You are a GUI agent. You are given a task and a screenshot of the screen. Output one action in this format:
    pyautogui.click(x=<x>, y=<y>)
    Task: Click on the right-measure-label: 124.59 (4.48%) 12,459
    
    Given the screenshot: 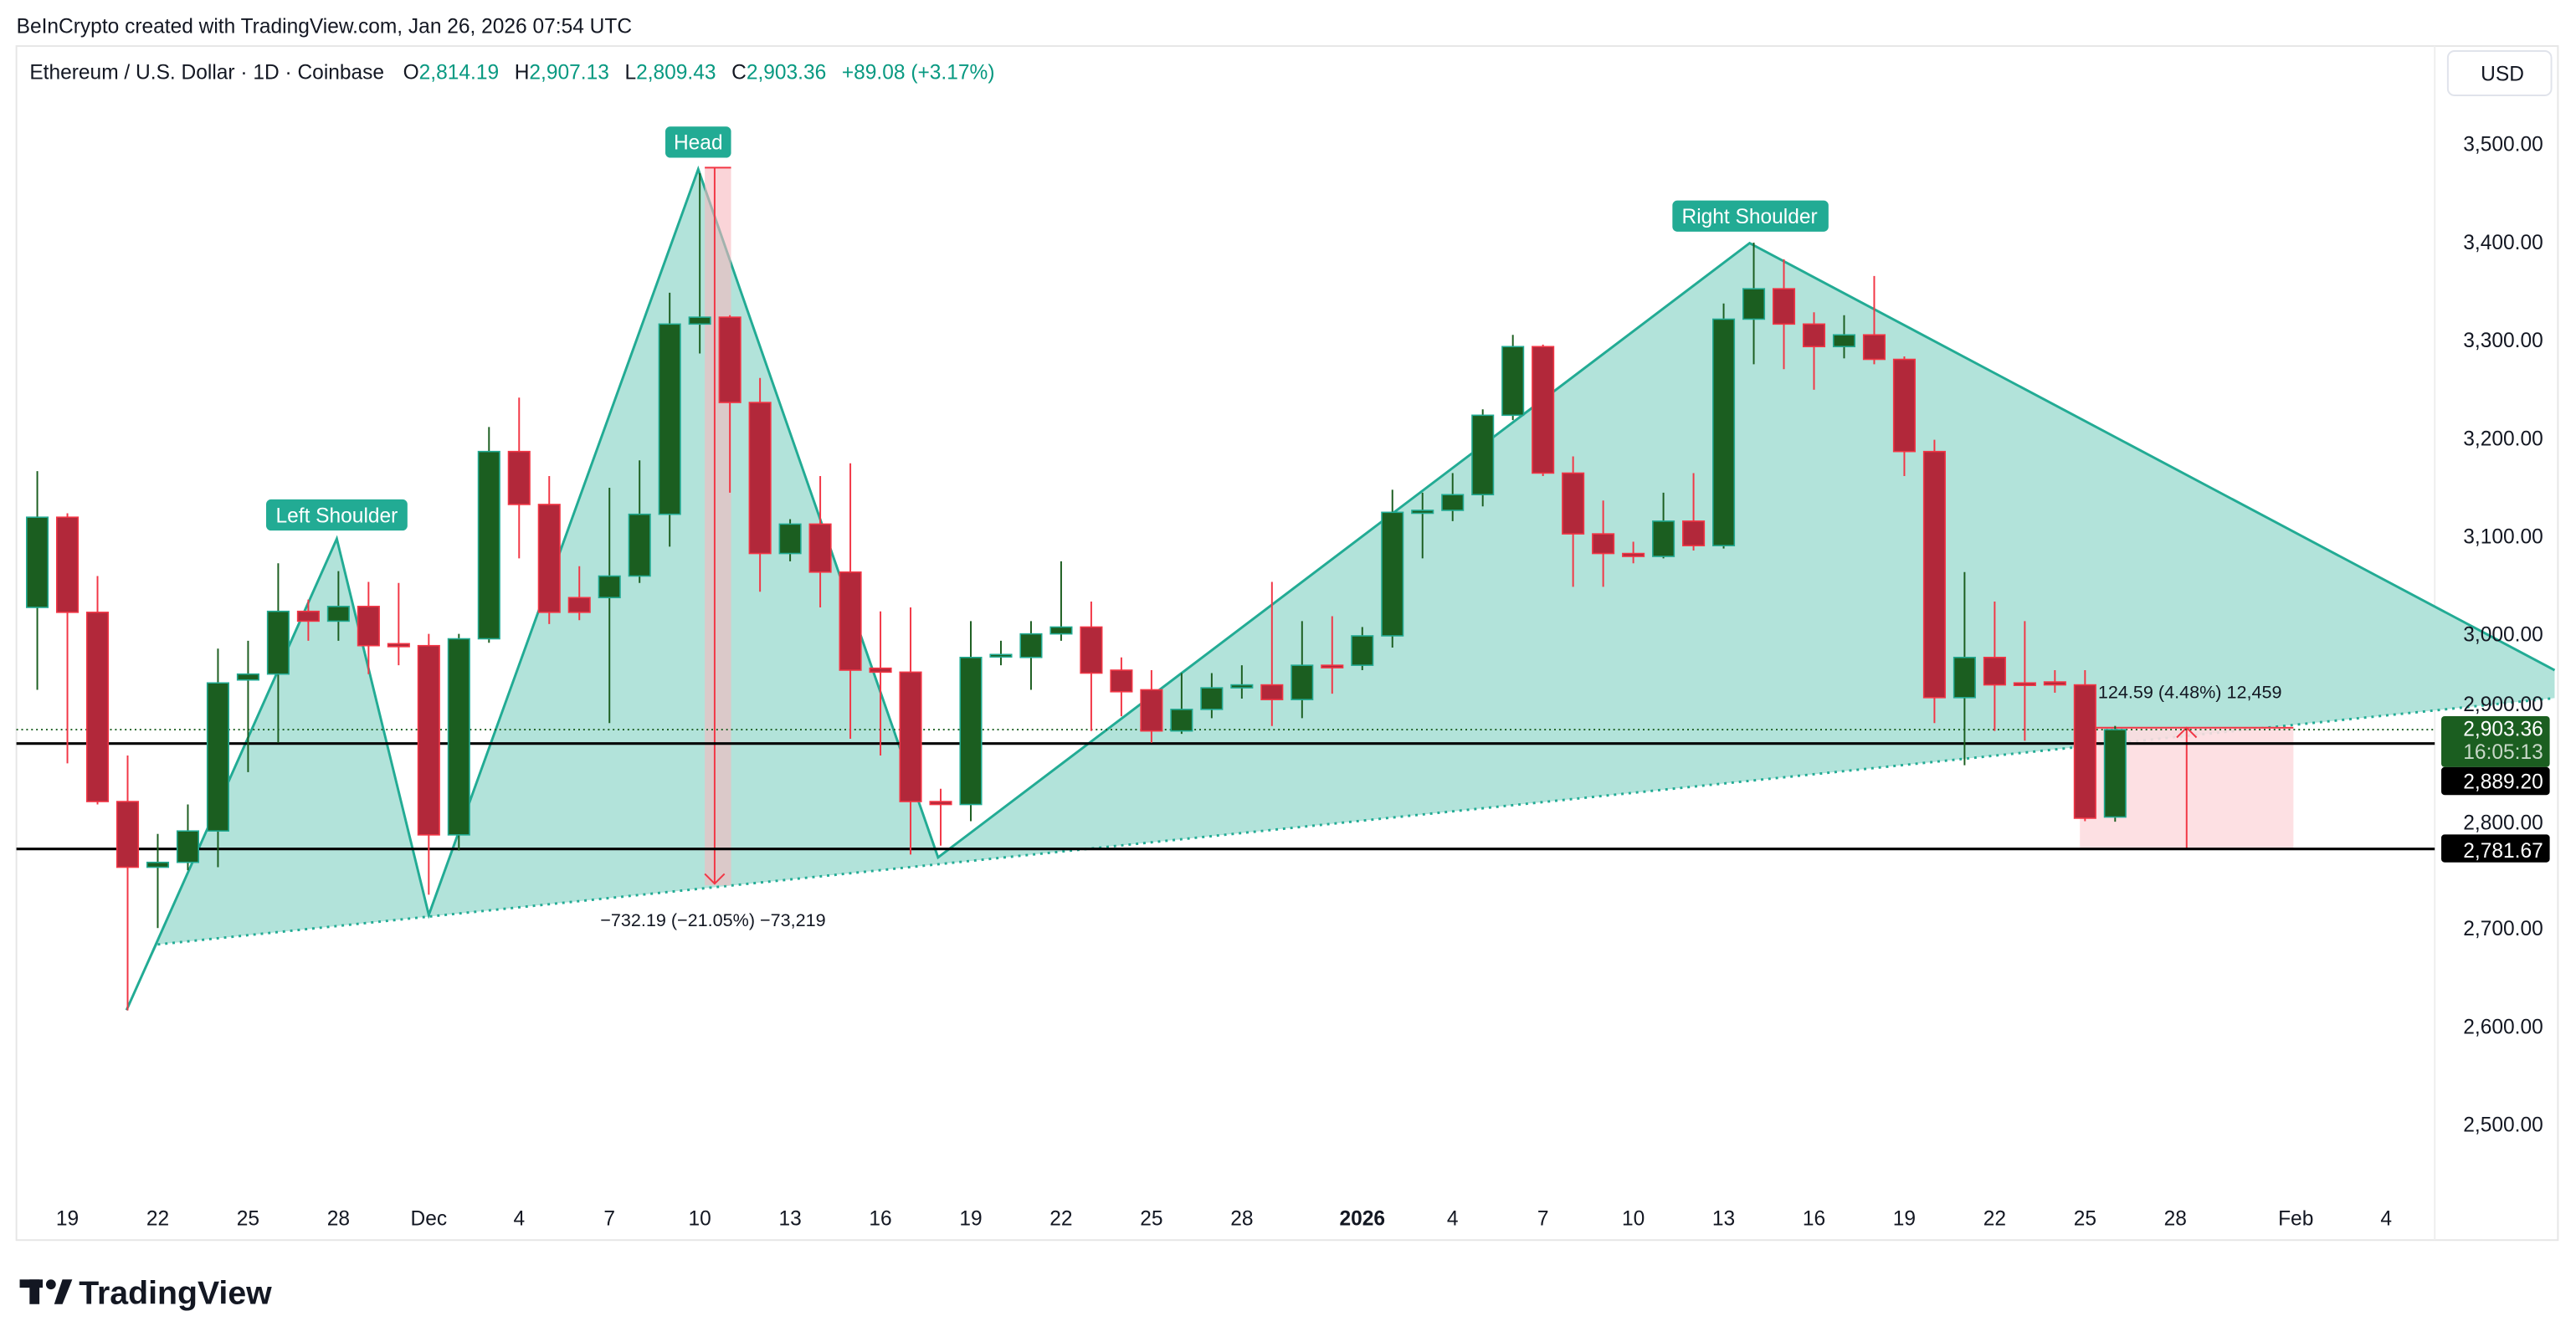 What is the action you would take?
    pyautogui.click(x=2190, y=691)
    